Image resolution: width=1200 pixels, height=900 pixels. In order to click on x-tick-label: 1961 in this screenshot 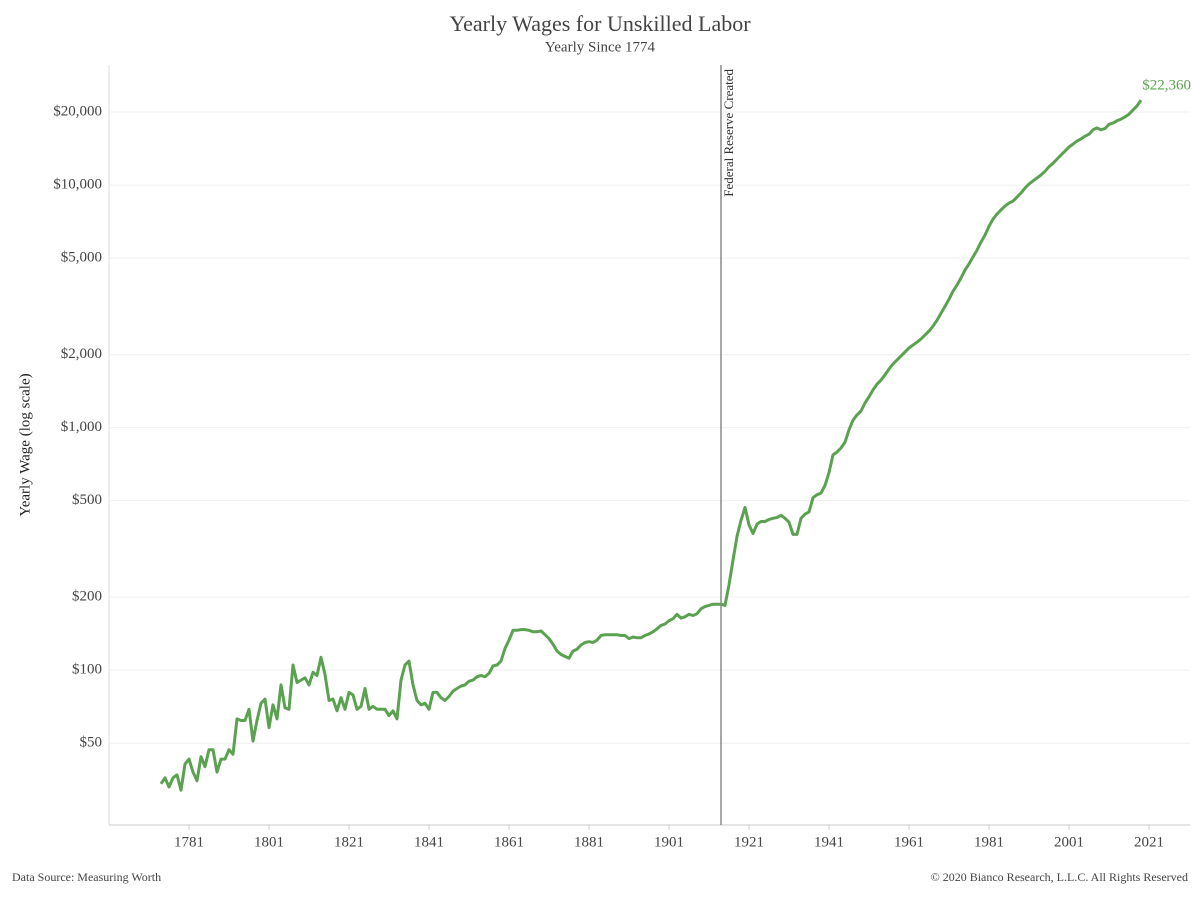, I will do `click(909, 842)`.